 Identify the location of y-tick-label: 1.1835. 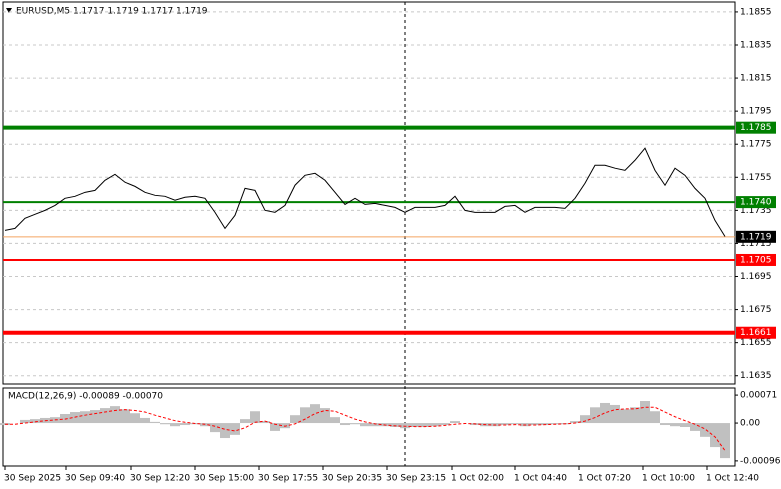
(756, 45).